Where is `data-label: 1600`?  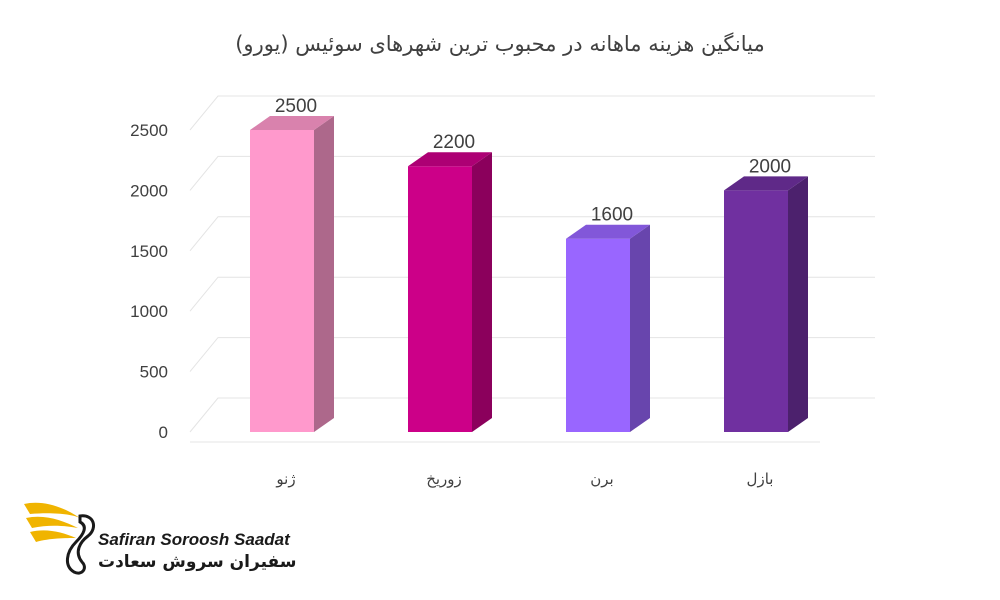
data-label: 1600 is located at coordinates (612, 215).